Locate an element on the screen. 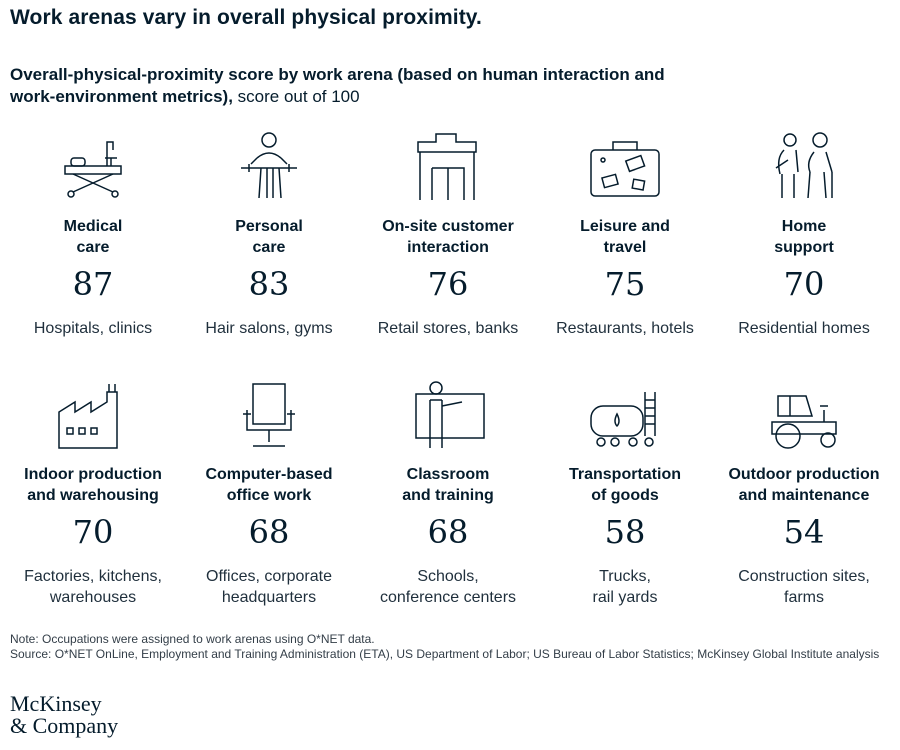  subtitle-regular: score out of 100 is located at coordinates (296, 96).